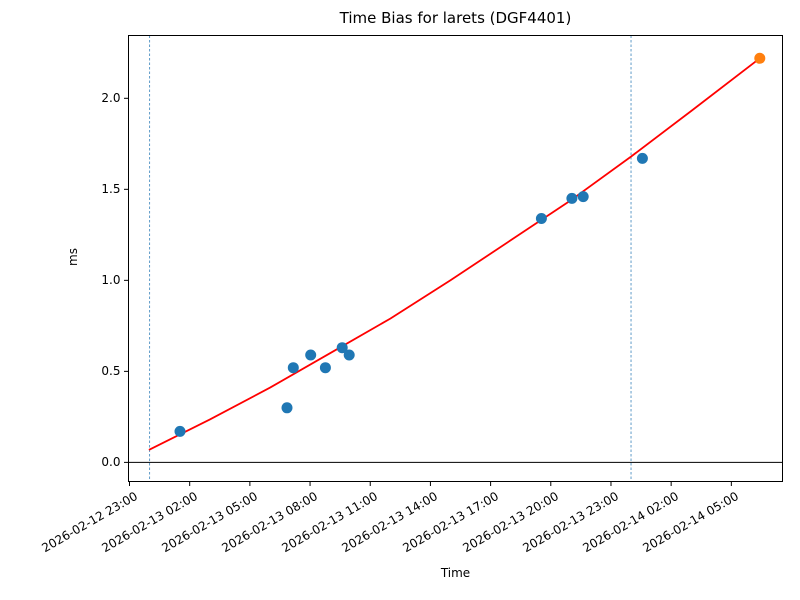 This screenshot has width=800, height=600. What do you see at coordinates (455, 18) in the screenshot?
I see `chart-title: Time Bias for larets (DGF4401)` at bounding box center [455, 18].